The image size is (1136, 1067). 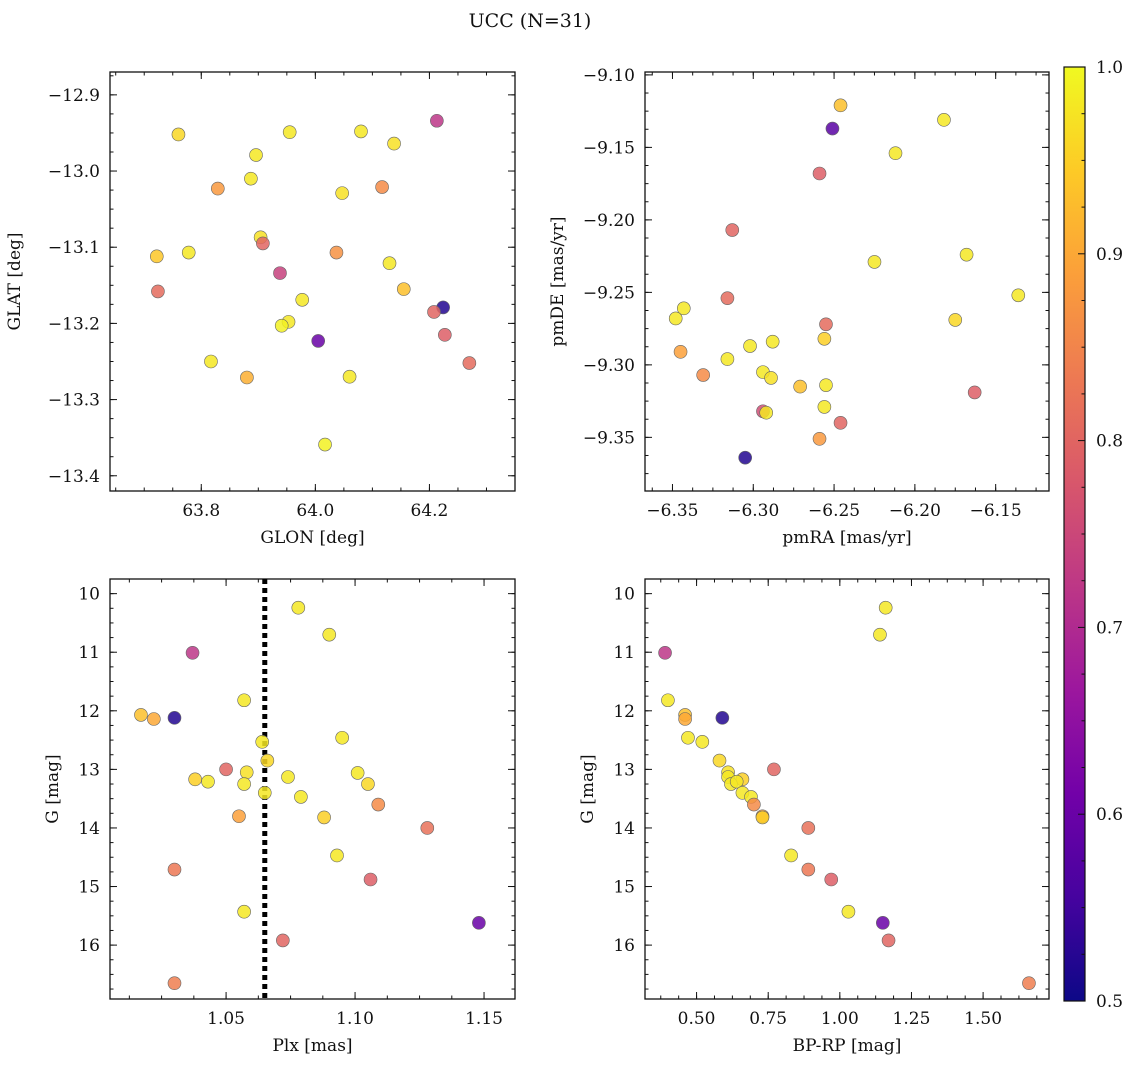 I want to click on y-tick-label: −9.10, so click(x=609, y=76).